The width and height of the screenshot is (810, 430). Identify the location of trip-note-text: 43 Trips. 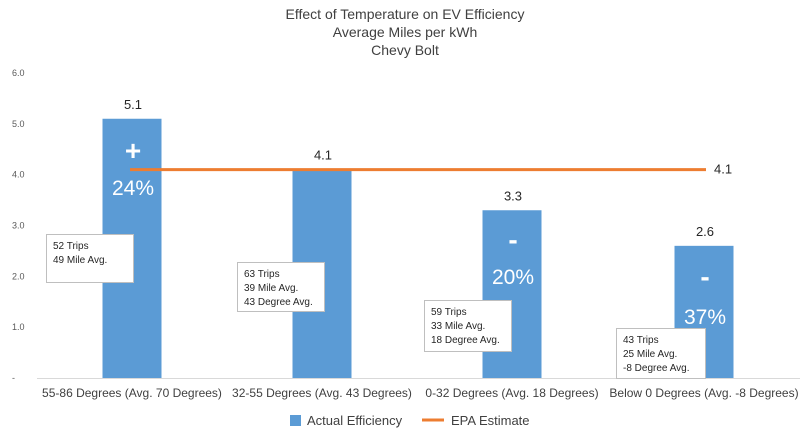
(641, 340).